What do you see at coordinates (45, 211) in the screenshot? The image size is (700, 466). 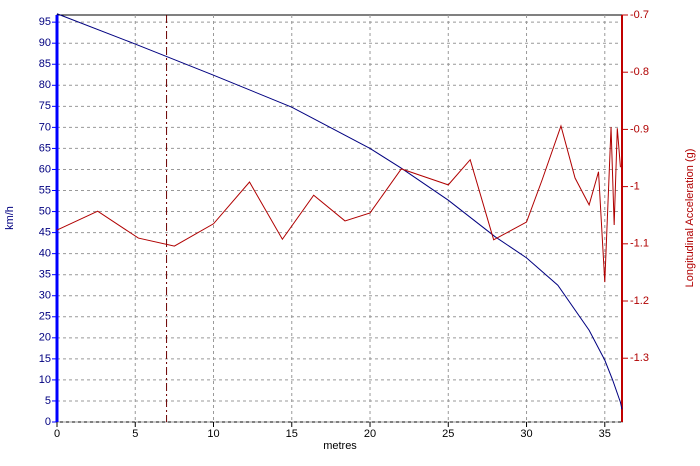 I see `y-tick-label: 50` at bounding box center [45, 211].